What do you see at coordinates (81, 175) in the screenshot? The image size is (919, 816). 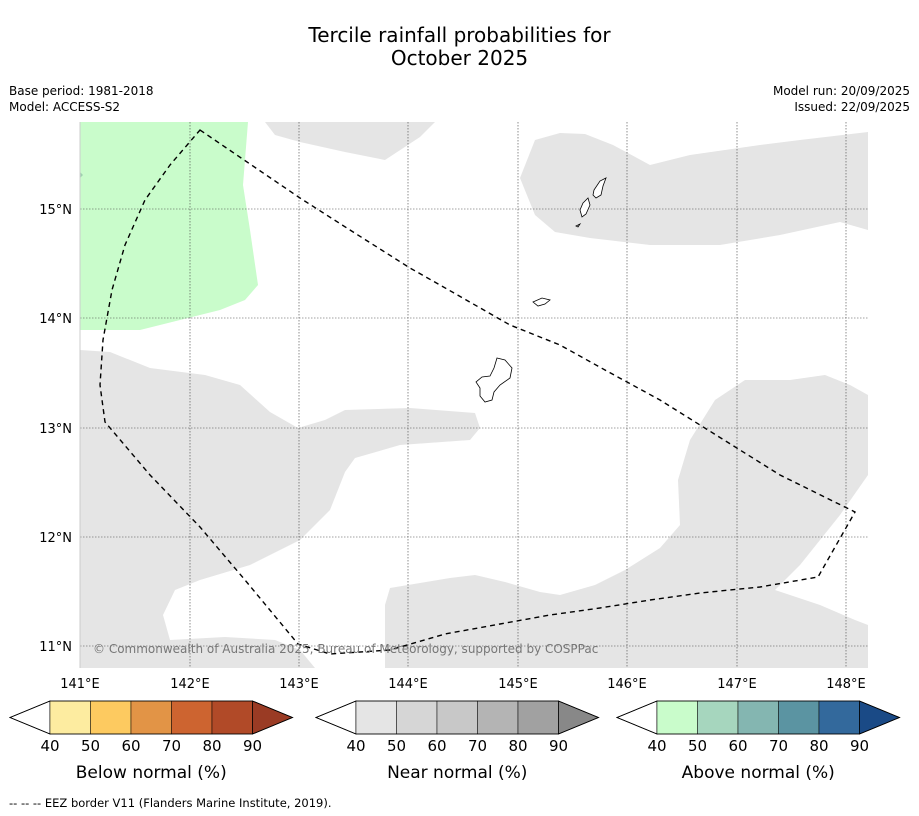 I see `above-normal-speck` at bounding box center [81, 175].